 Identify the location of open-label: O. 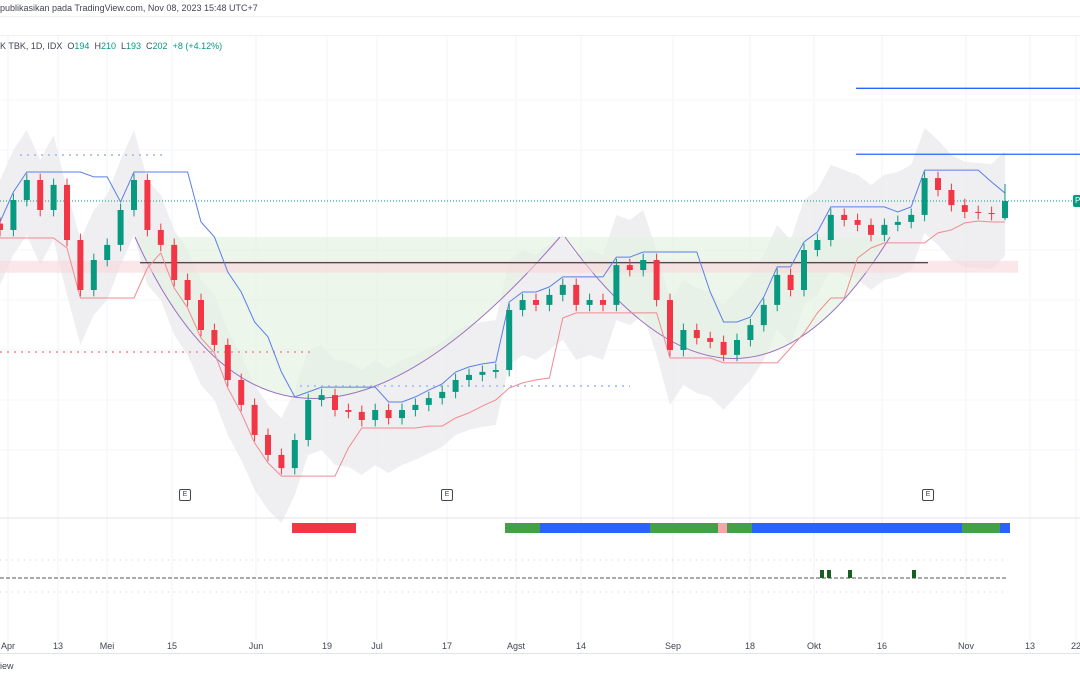
(71, 46).